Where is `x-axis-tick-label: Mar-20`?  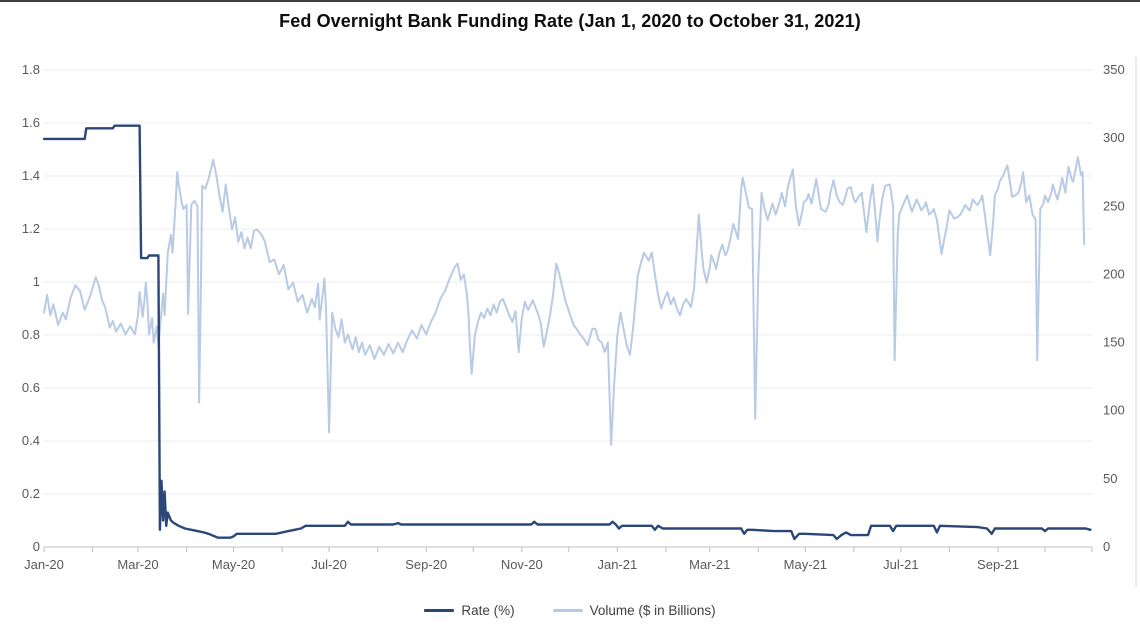 x-axis-tick-label: Mar-20 is located at coordinates (137, 564).